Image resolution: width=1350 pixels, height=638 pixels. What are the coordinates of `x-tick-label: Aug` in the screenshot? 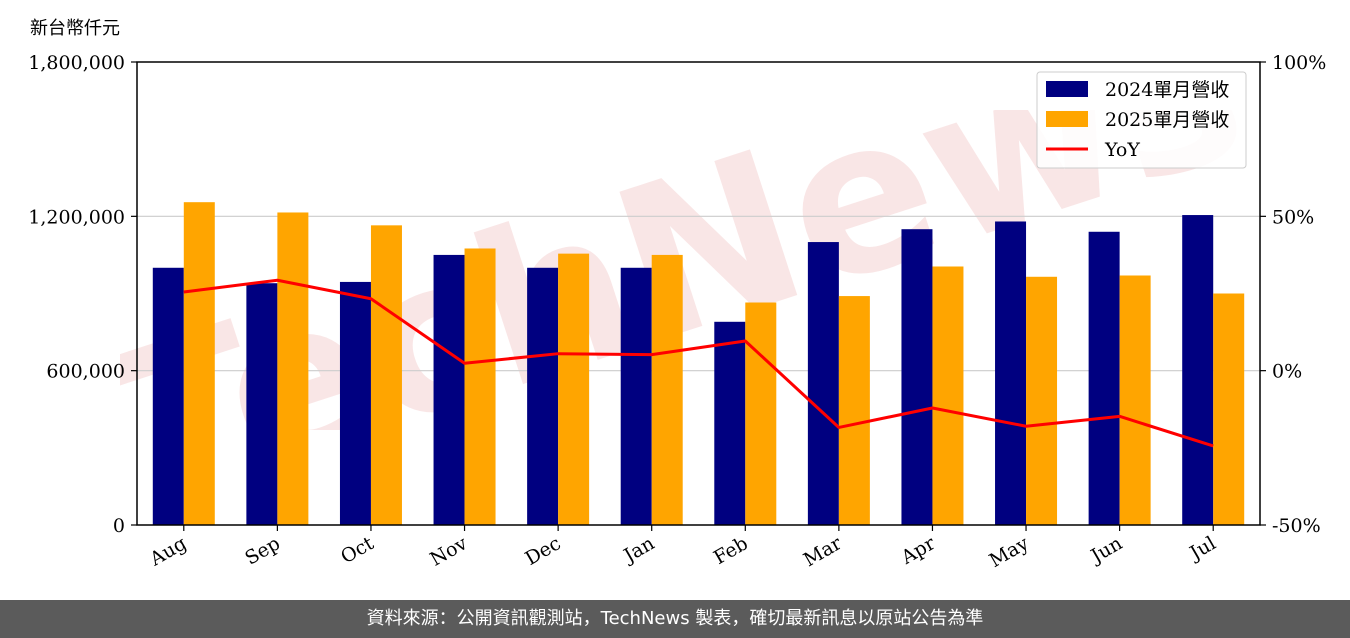 It's located at (167, 551).